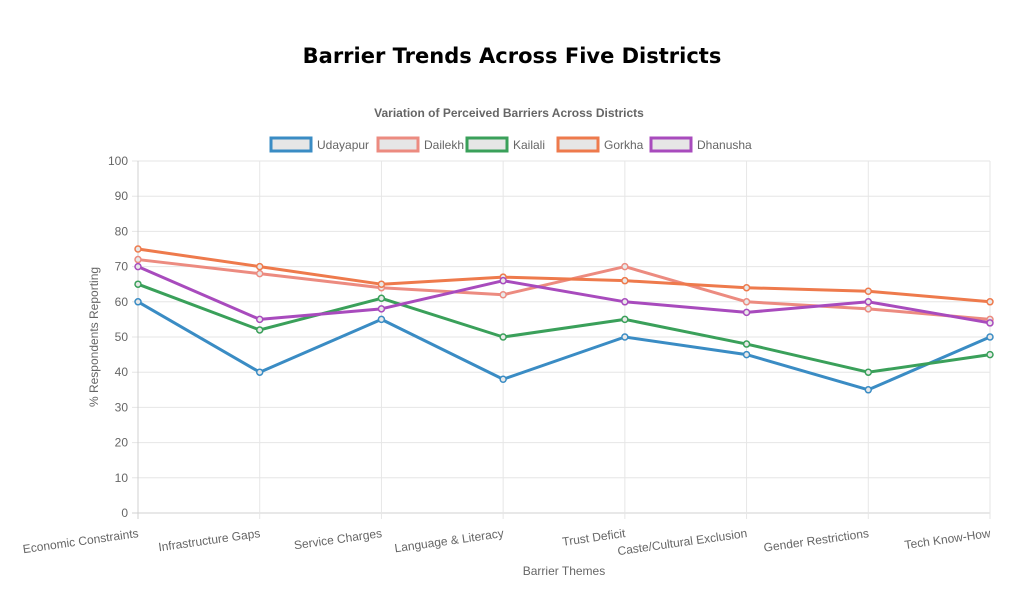 The image size is (1024, 607). What do you see at coordinates (81, 541) in the screenshot?
I see `x-tick-label: Economic Constraints` at bounding box center [81, 541].